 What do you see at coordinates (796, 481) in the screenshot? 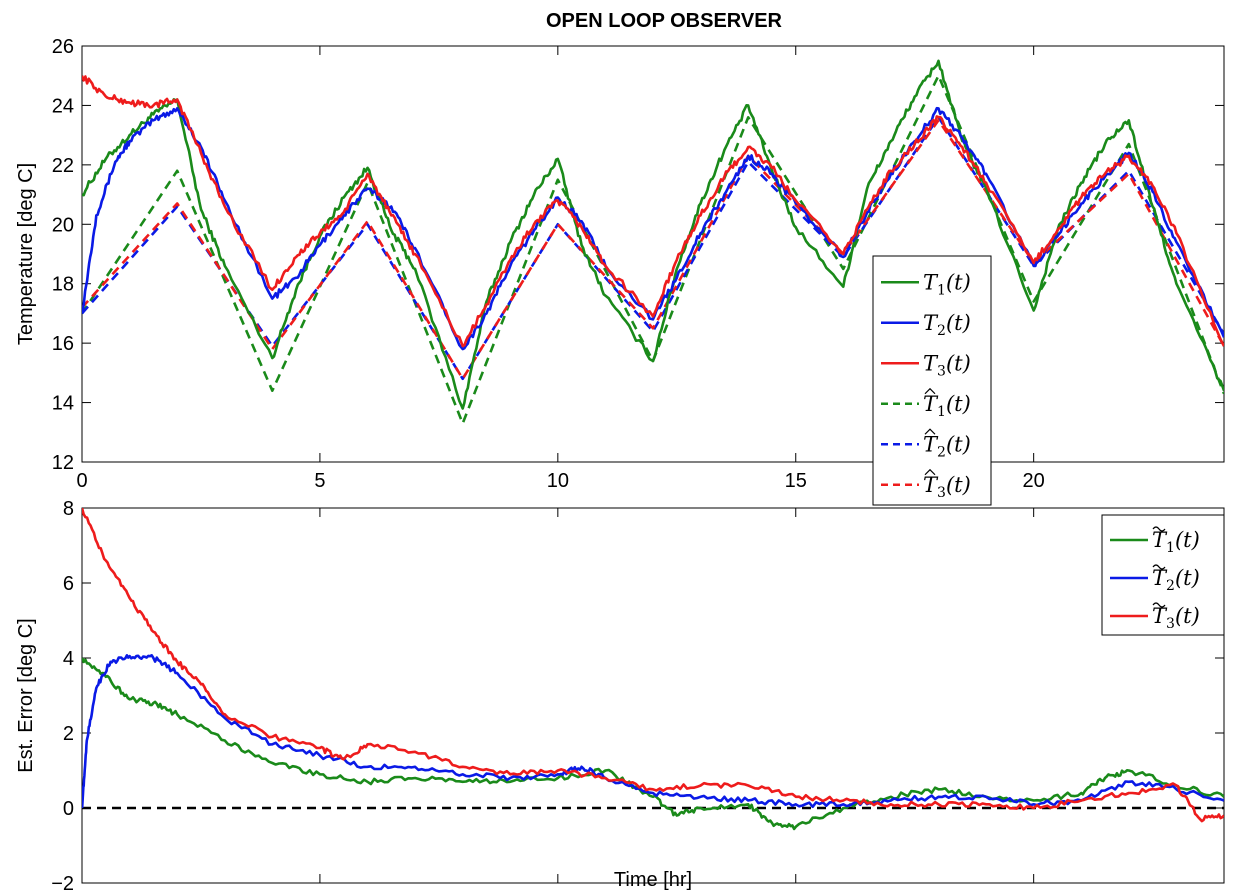
I see `x-tick-label: 15` at bounding box center [796, 481].